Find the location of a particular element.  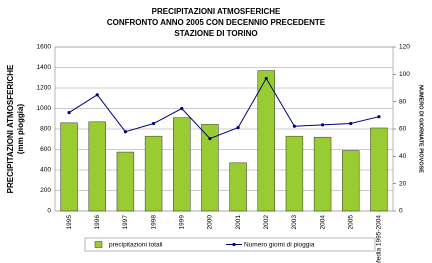

y-tick-label: 1400 is located at coordinates (44, 67).